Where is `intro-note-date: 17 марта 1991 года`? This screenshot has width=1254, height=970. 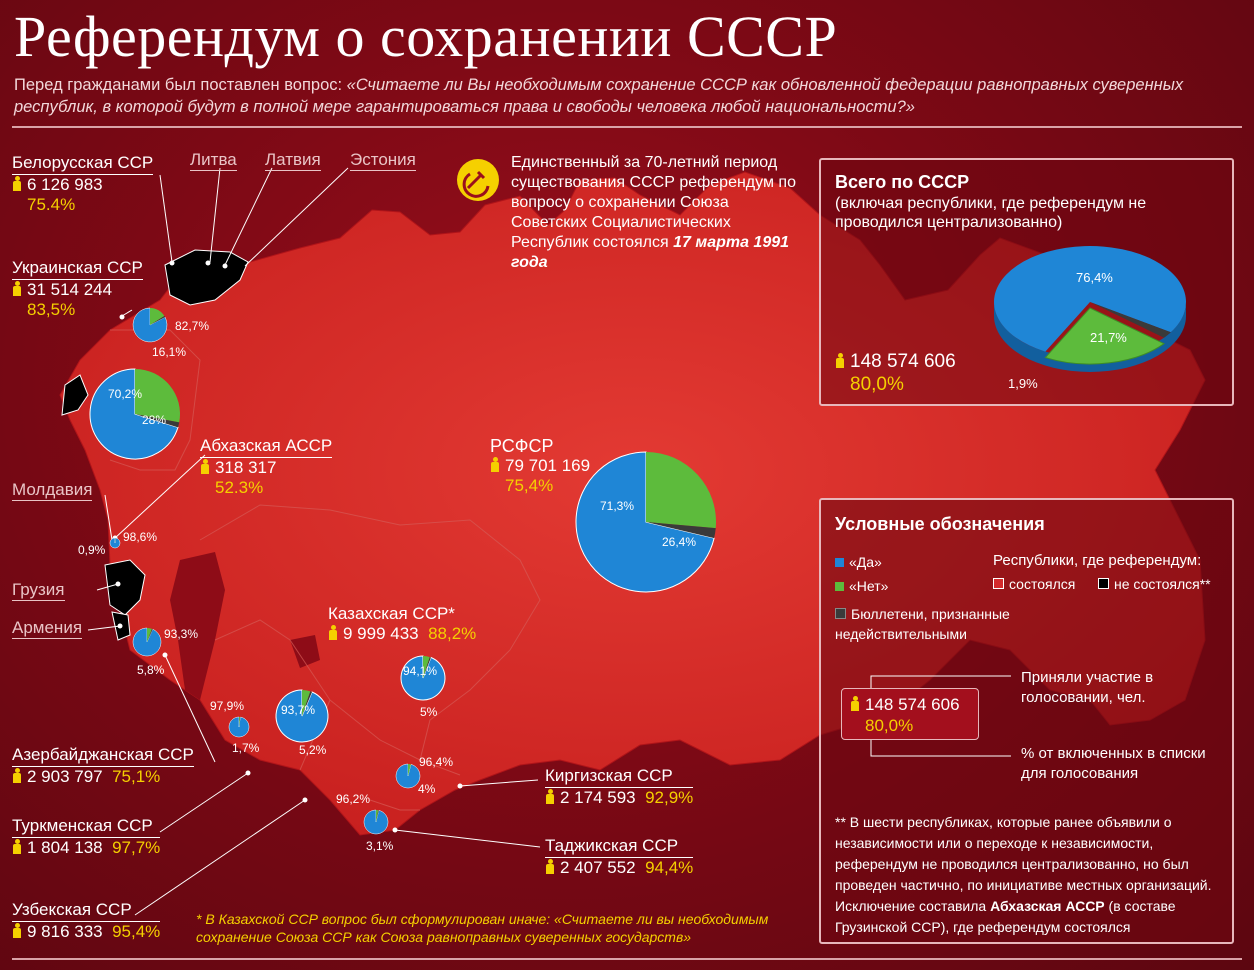
intro-note-date: 17 марта 1991 года is located at coordinates (650, 252).